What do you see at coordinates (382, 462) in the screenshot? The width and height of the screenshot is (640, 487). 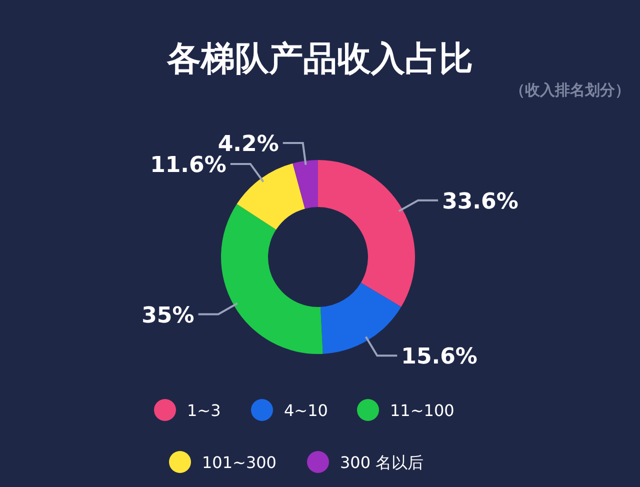 I see `legend-label: 300 名以后` at bounding box center [382, 462].